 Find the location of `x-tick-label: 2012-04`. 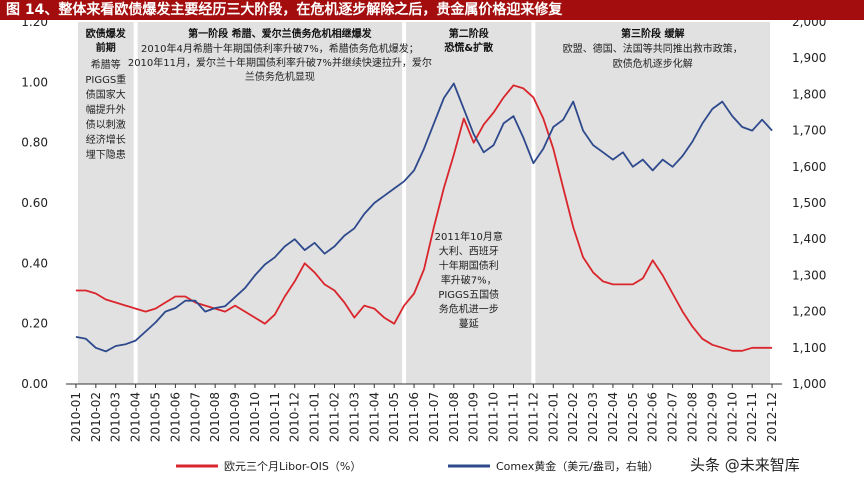

x-tick-label: 2012-04 is located at coordinates (613, 417).